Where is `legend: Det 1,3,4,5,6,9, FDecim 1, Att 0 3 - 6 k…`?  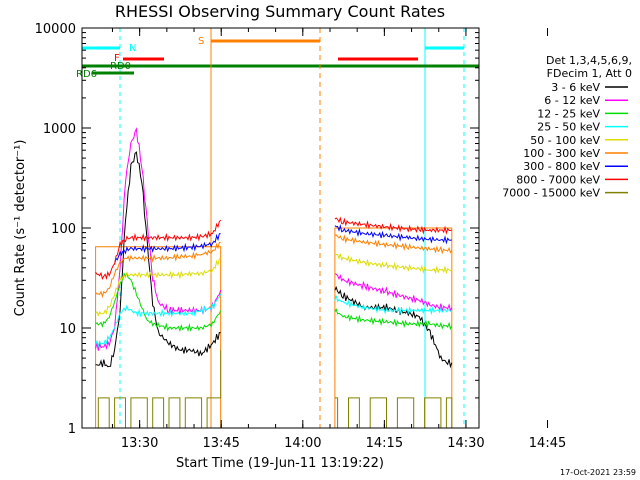
legend: Det 1,3,4,5,6,9, FDecim 1, Att 0 3 - 6 k… is located at coordinates (567, 127).